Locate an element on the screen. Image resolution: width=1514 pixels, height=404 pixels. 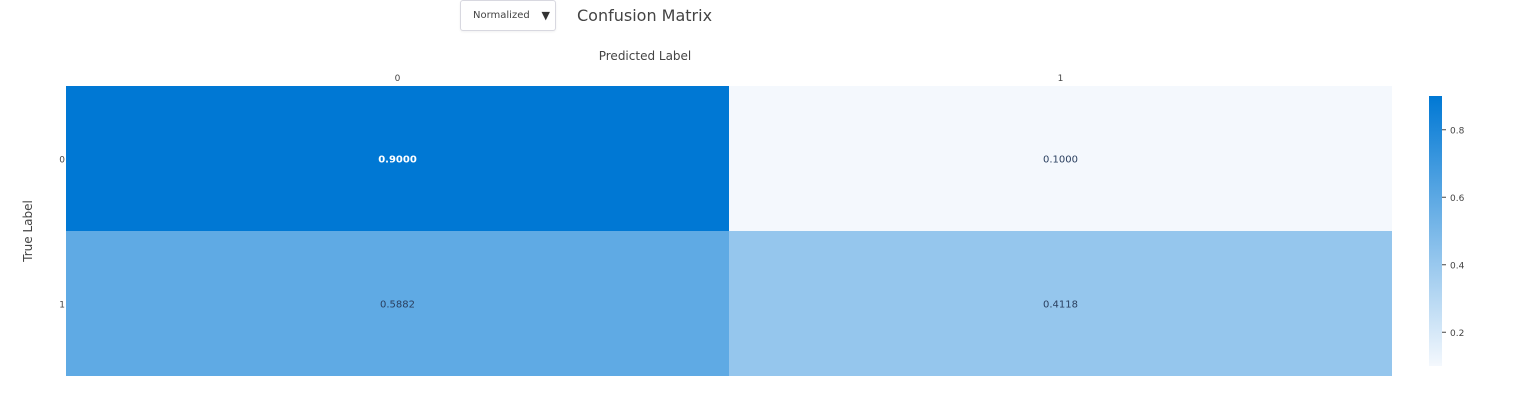
cell-label-0-0: 0.9000 is located at coordinates (397, 160).